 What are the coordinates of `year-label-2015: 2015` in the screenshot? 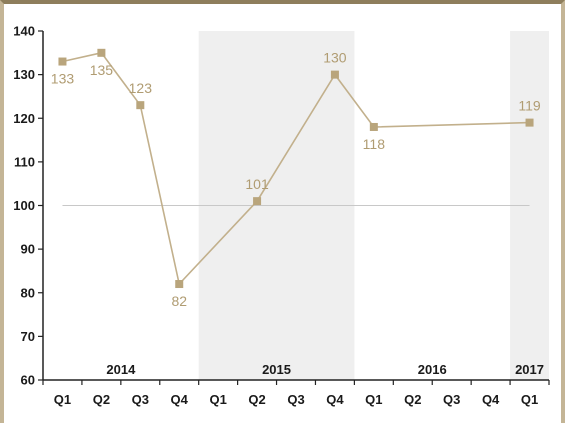 It's located at (276, 369).